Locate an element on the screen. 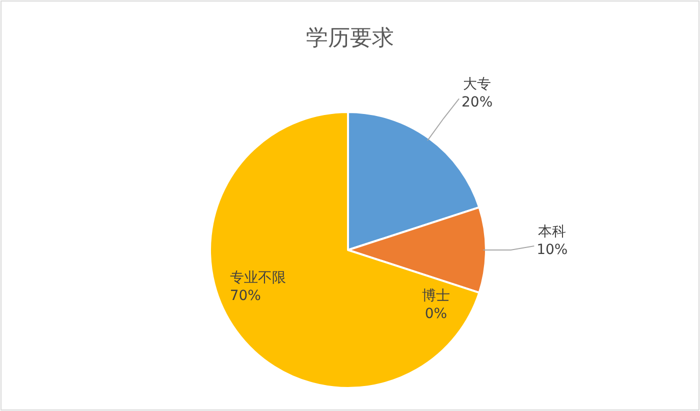  data-label: 10% is located at coordinates (552, 250).